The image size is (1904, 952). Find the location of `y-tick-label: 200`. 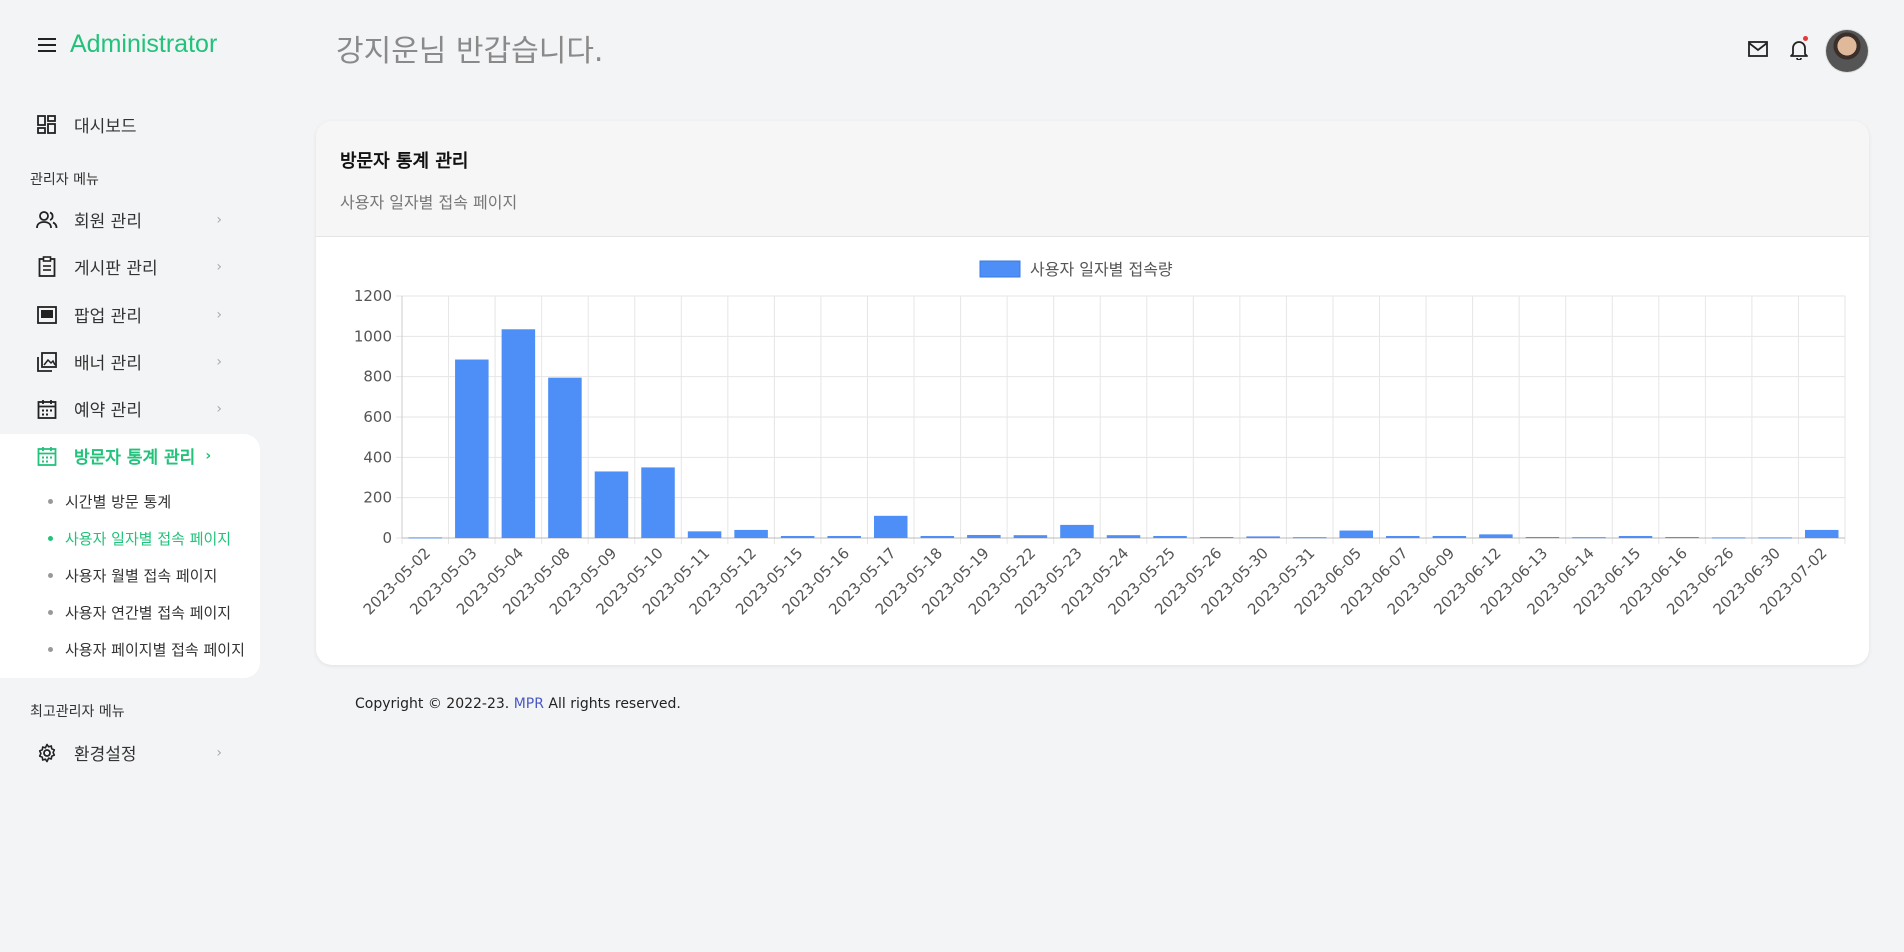

y-tick-label: 200 is located at coordinates (377, 498).